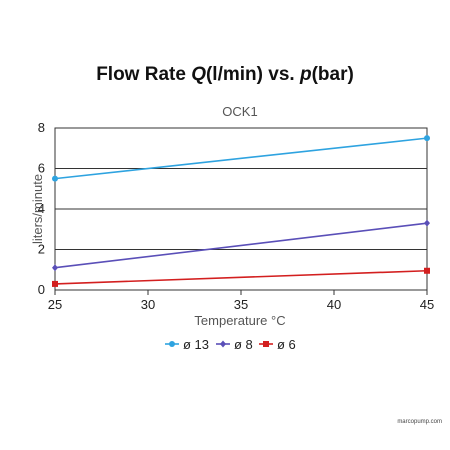 This screenshot has height=450, width=450. What do you see at coordinates (225, 74) in the screenshot?
I see `chart-title: Flow Rate Q(l/min) vs. p(bar)` at bounding box center [225, 74].